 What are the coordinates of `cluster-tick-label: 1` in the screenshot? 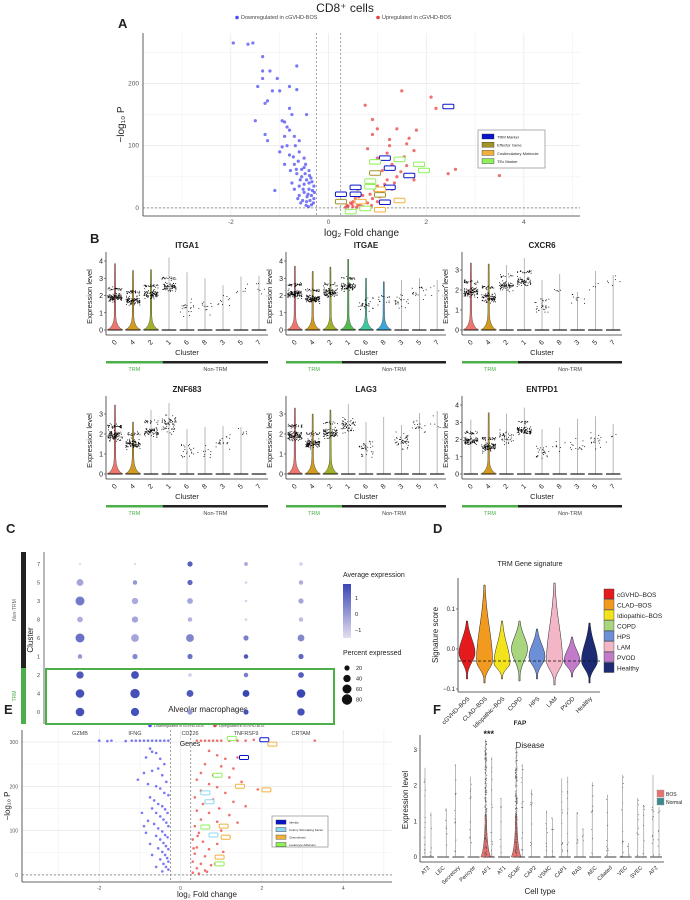 It's located at (348, 343).